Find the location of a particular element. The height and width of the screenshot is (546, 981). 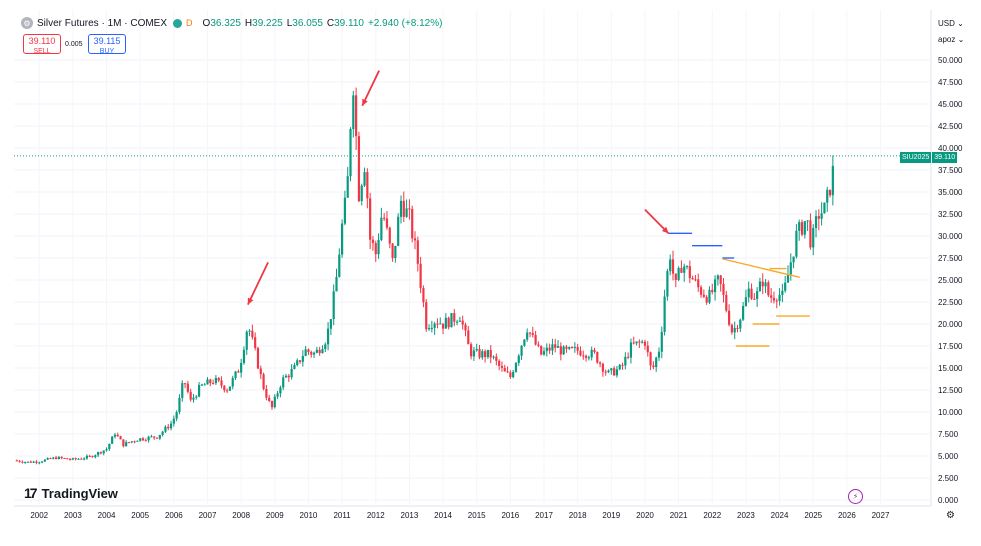

x-tick-label: 2006 is located at coordinates (174, 515).